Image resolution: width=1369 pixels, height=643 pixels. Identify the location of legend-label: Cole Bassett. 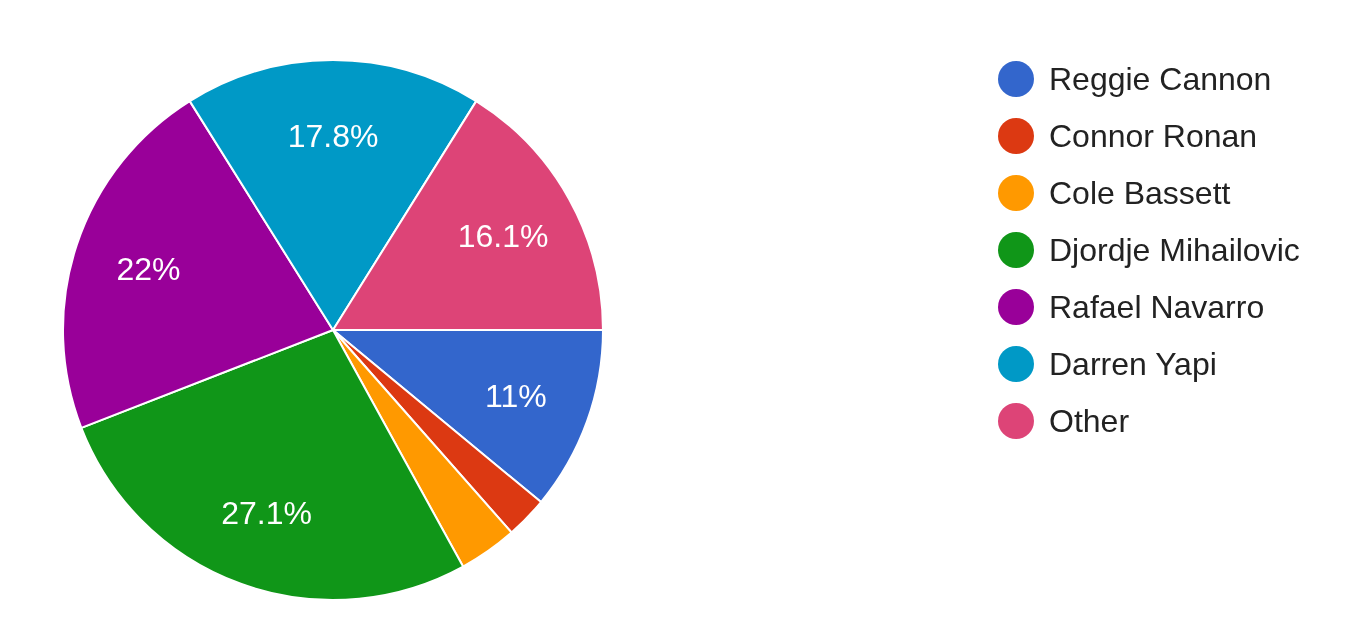
(1140, 193).